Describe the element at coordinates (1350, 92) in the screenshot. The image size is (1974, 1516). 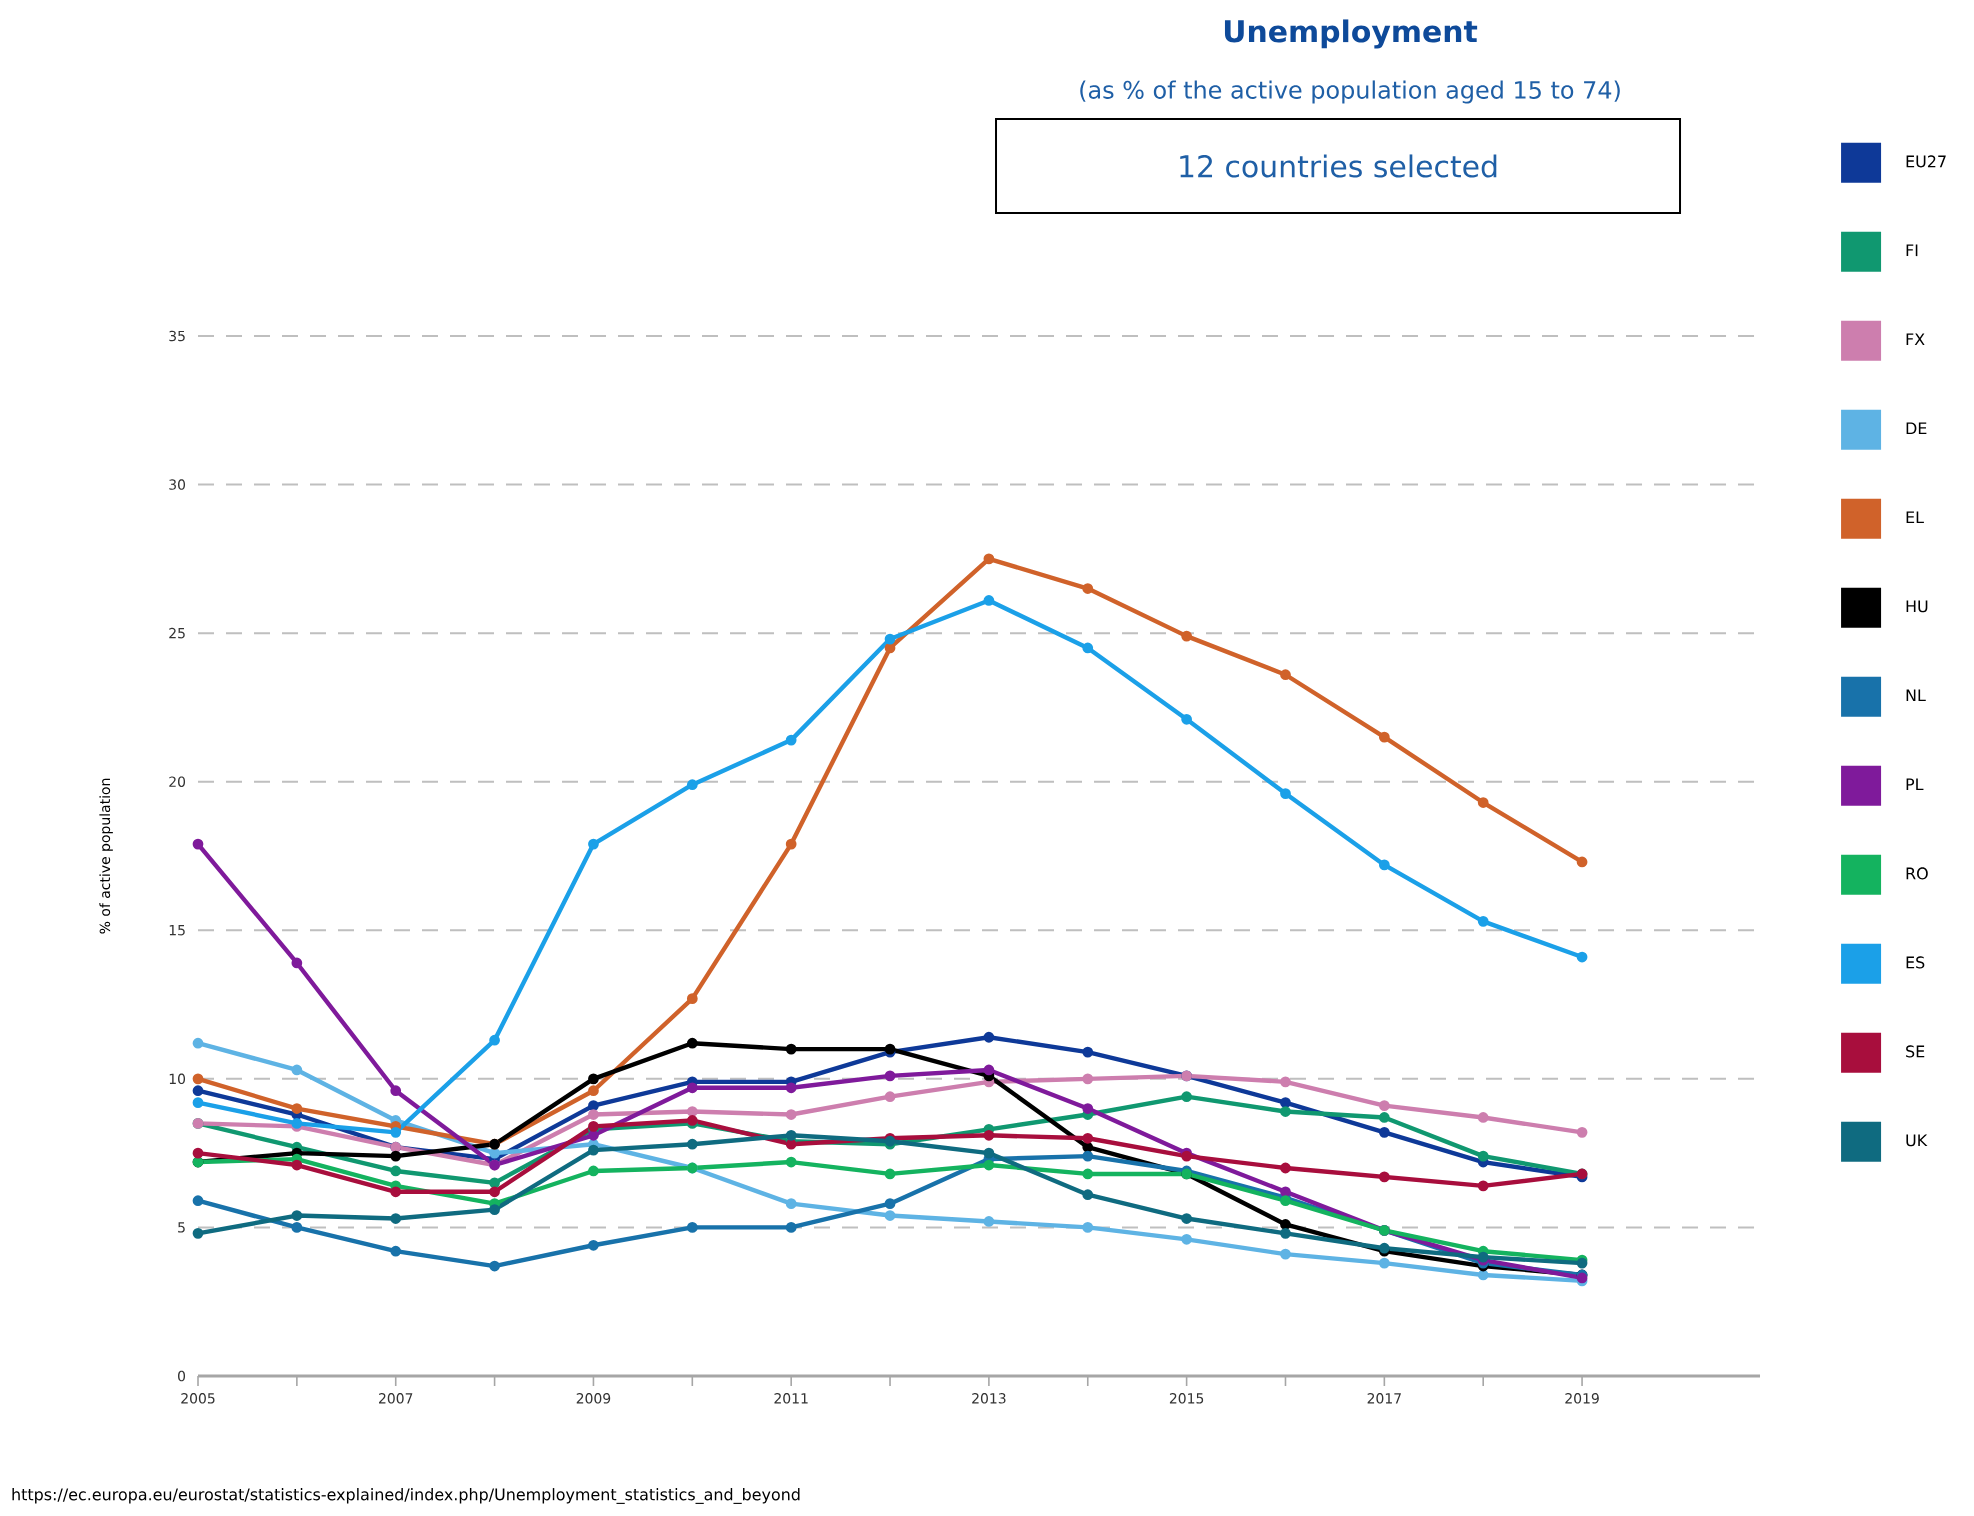
I see `chart-subtitle: (as % of the active population aged 15 to 74)` at that location.